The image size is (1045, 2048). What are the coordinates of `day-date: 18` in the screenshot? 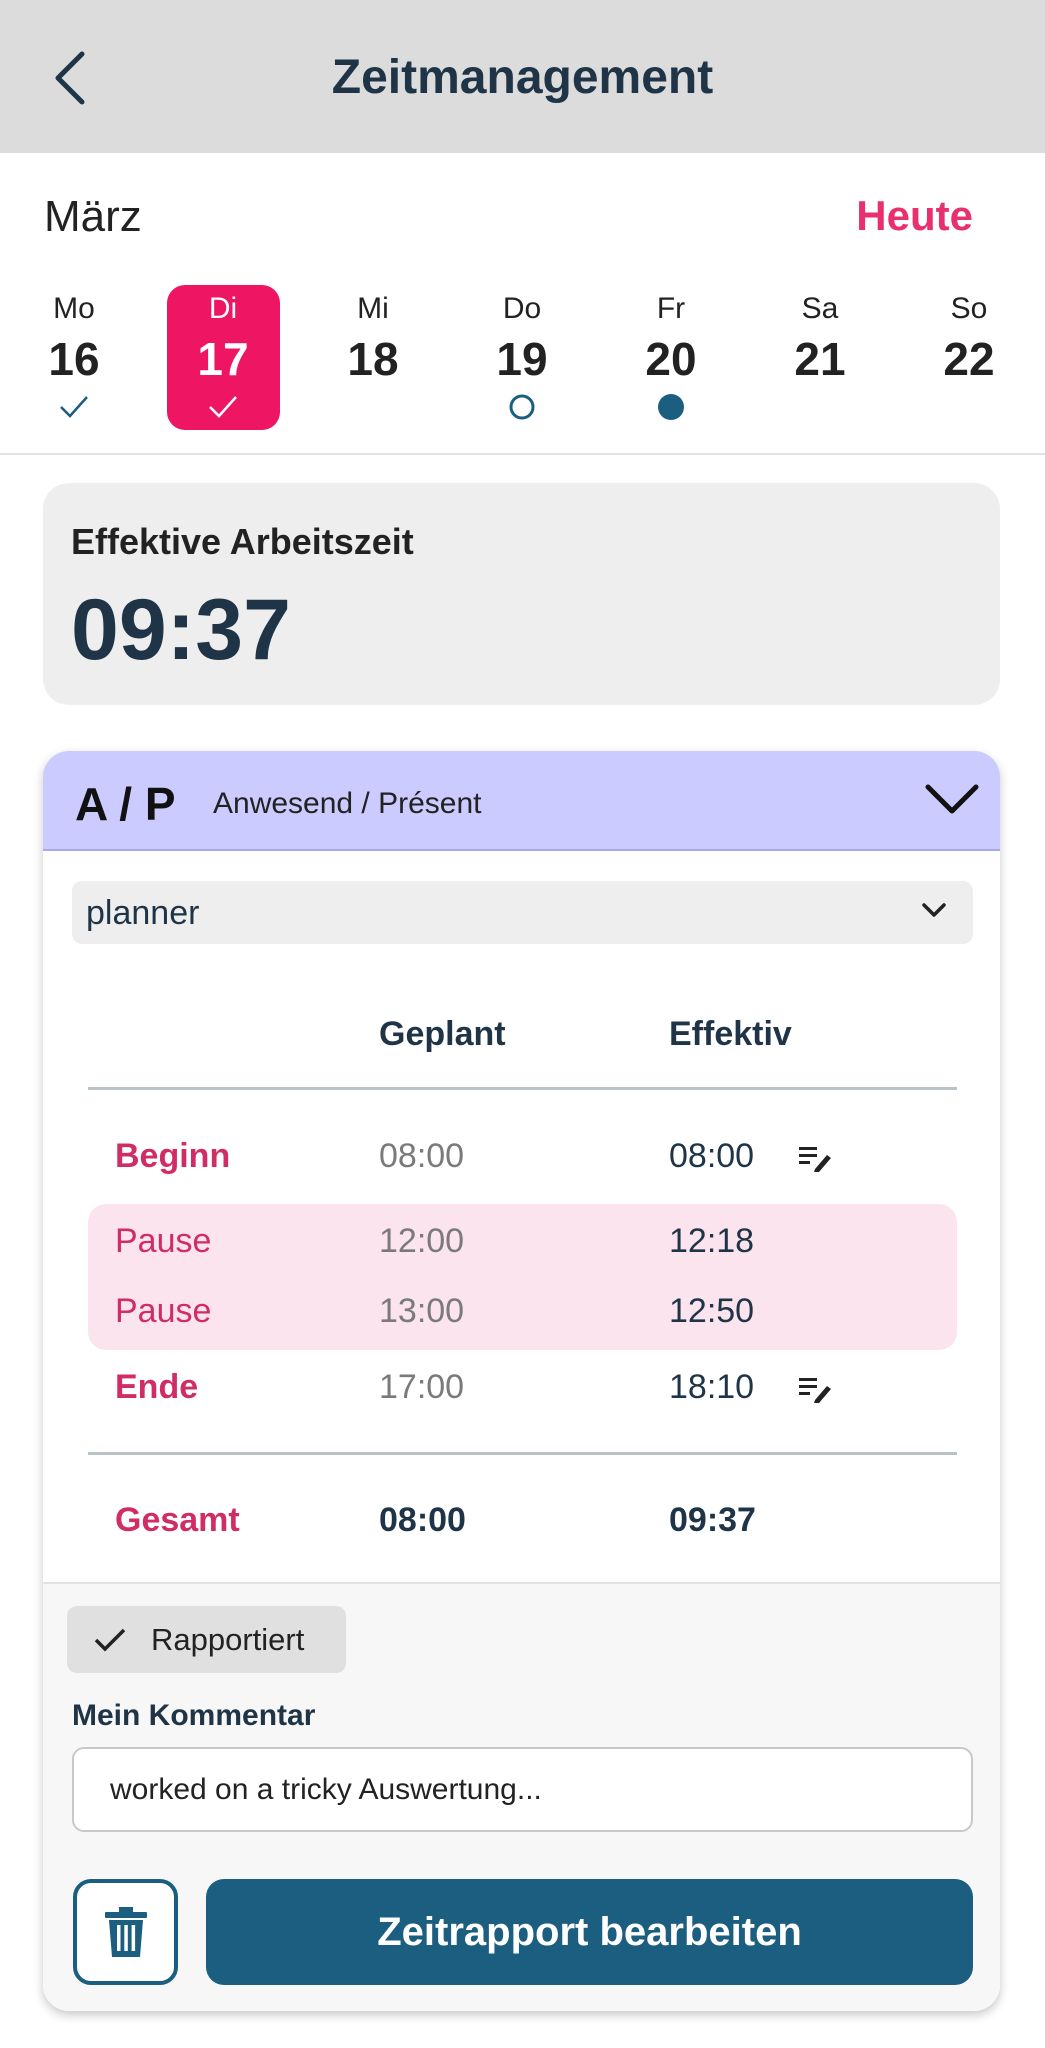 It's located at (373, 359).